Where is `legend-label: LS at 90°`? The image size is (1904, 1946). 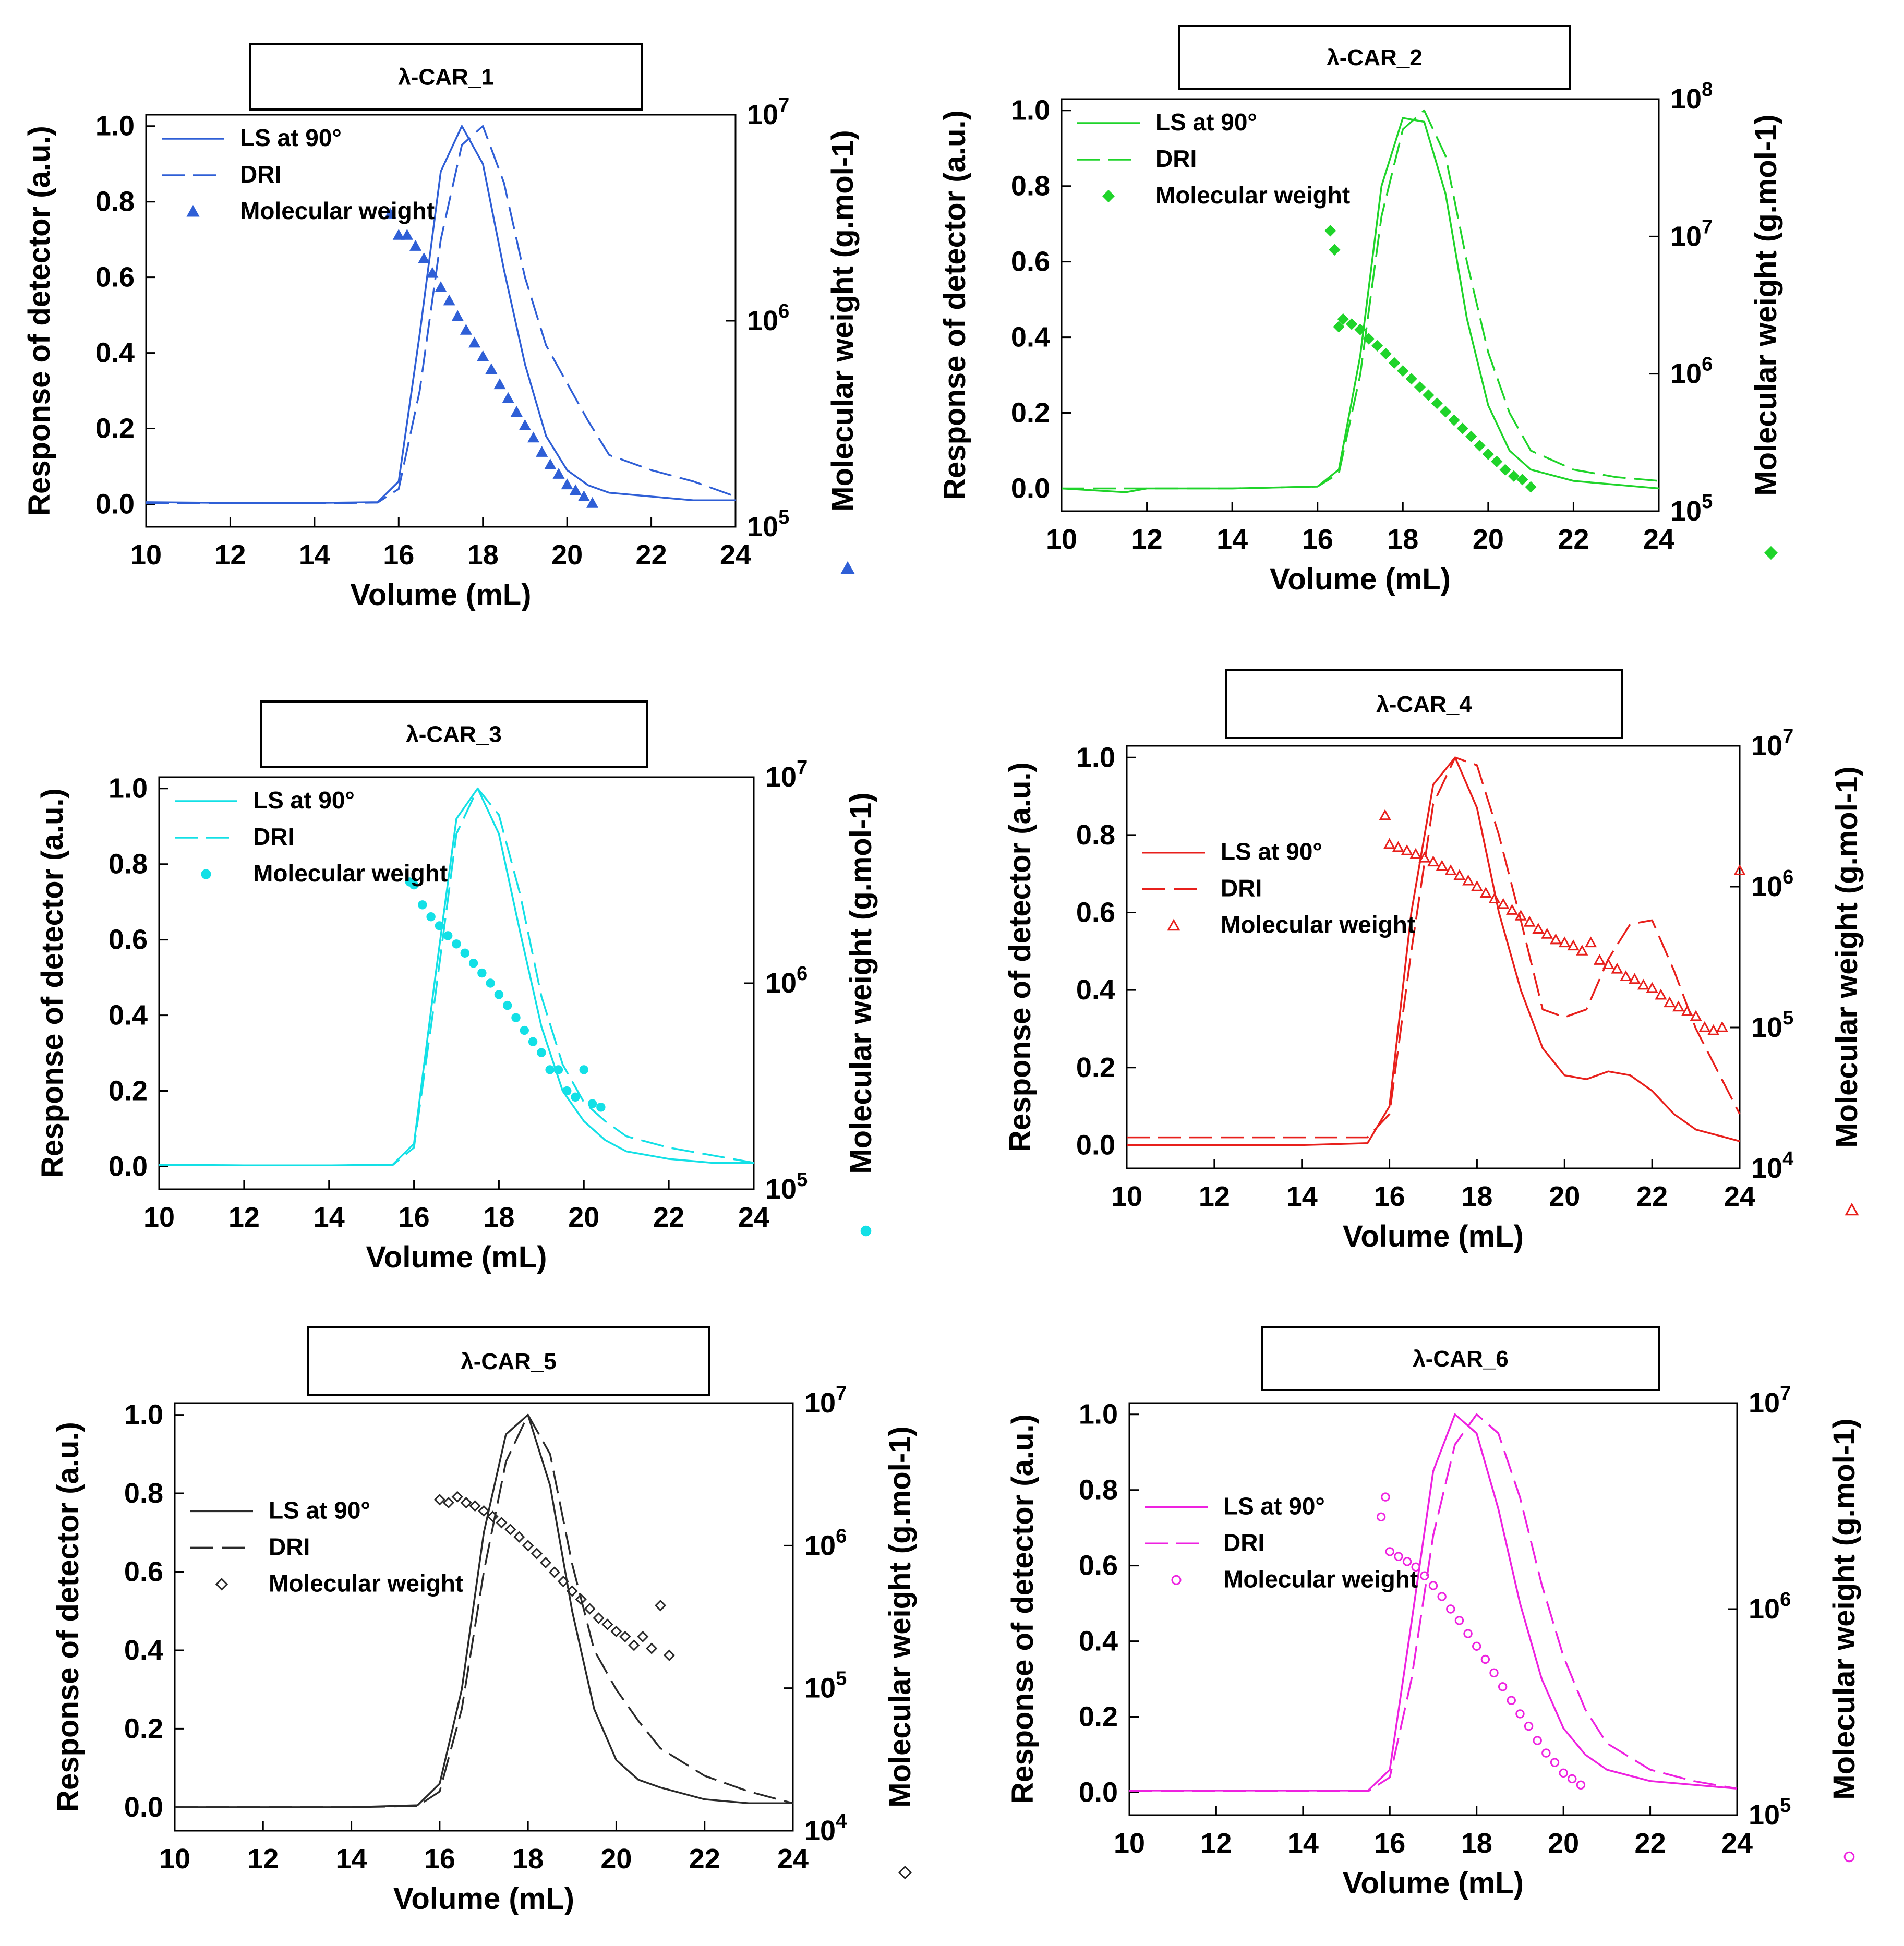
legend-label: LS at 90° is located at coordinates (1271, 852).